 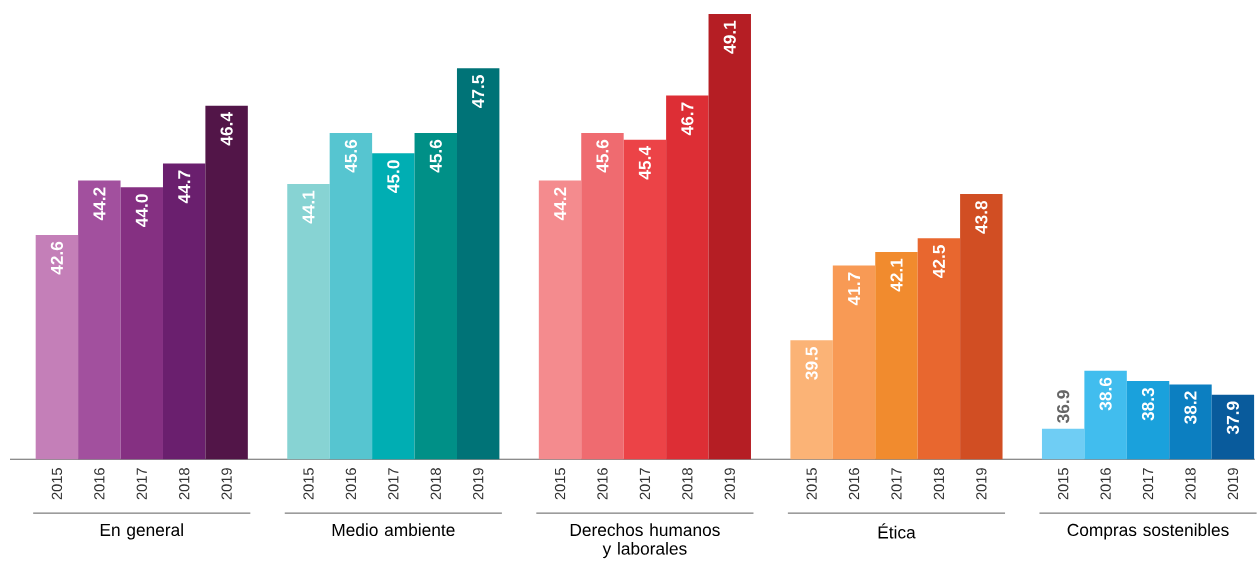 I want to click on x-tick-label: Medio ambiente, so click(x=393, y=530).